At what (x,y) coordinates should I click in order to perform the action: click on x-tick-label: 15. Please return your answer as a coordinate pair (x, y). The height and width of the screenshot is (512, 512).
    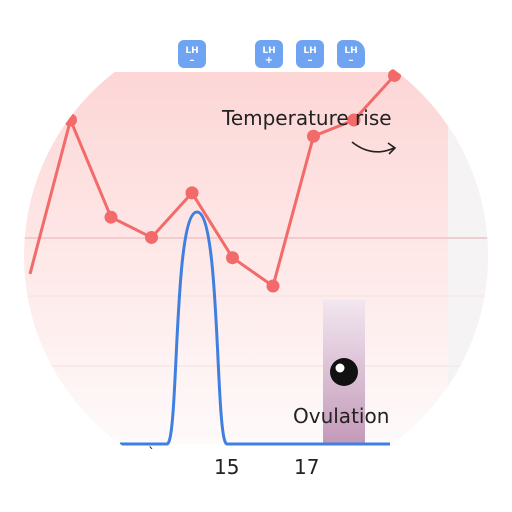
    Looking at the image, I should click on (227, 467).